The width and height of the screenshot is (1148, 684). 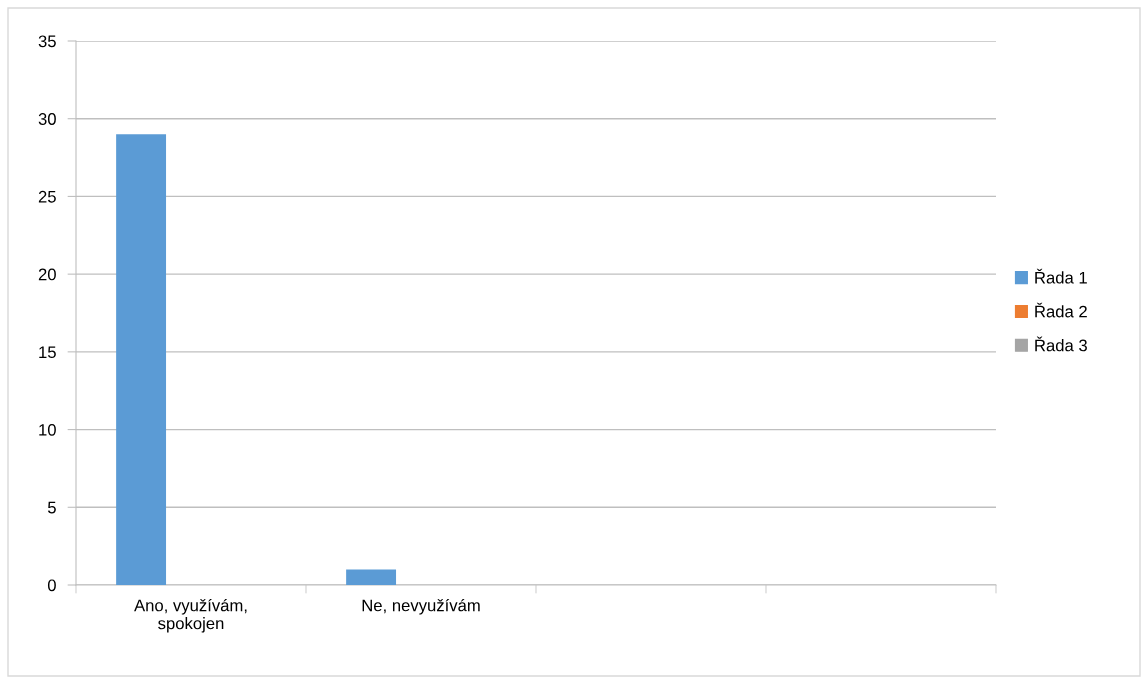 What do you see at coordinates (1061, 344) in the screenshot?
I see `legend-label: Řada 3` at bounding box center [1061, 344].